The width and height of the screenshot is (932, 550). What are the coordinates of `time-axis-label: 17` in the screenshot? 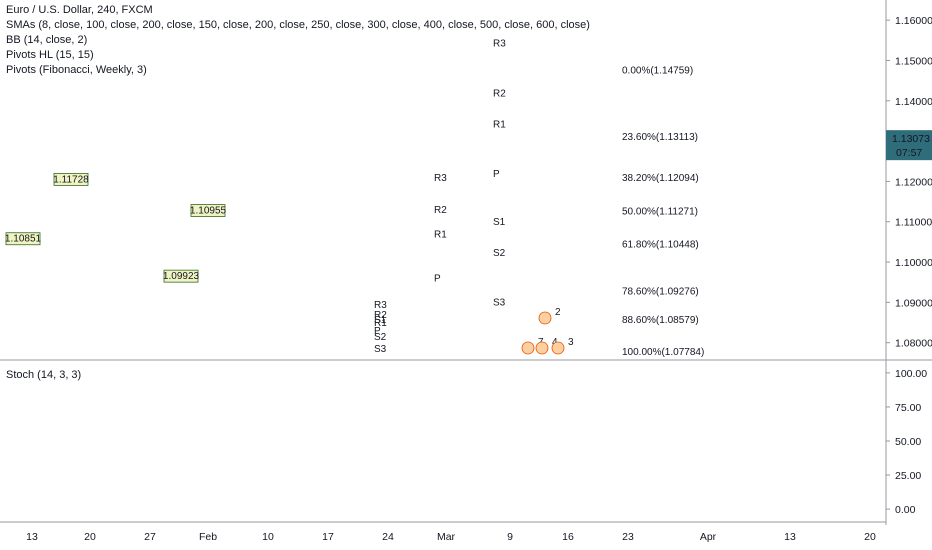 It's located at (328, 537).